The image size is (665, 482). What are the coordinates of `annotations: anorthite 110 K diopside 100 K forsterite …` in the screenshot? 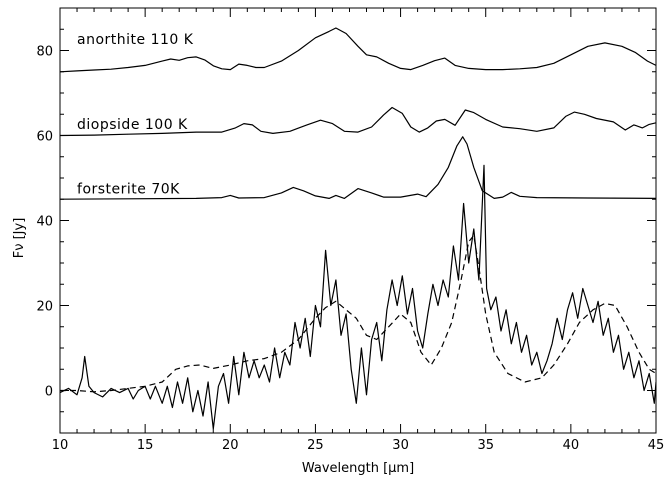 It's located at (135, 115).